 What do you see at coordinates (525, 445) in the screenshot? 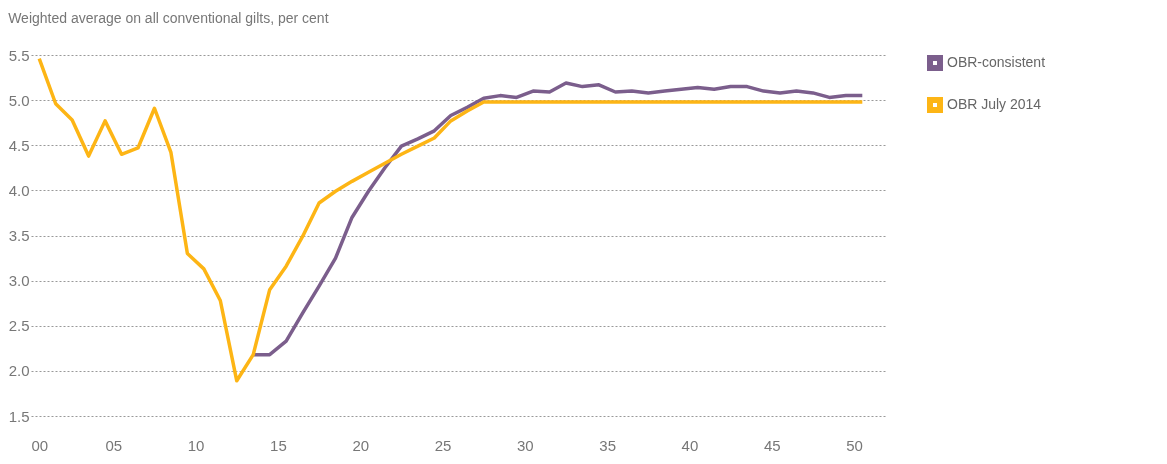
I see `x-tick-label: 30` at bounding box center [525, 445].